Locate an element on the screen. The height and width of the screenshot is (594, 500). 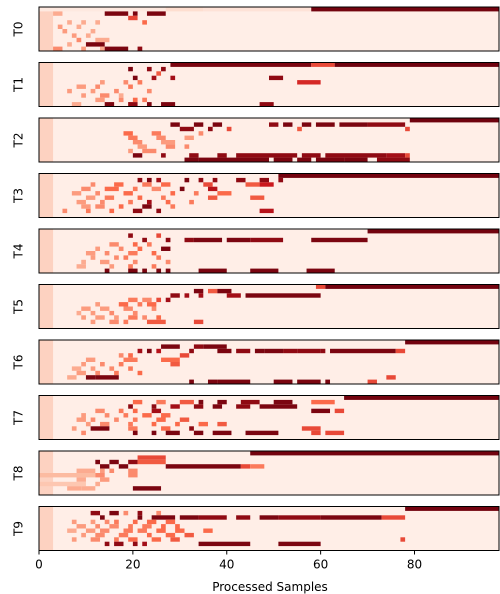
panel-t6: T6 is located at coordinates (256, 362).